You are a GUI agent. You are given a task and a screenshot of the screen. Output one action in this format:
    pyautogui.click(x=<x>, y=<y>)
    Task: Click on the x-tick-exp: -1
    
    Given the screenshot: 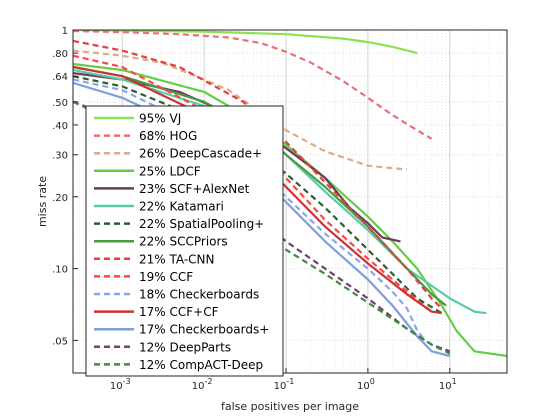 What is the action you would take?
    pyautogui.click(x=290, y=381)
    